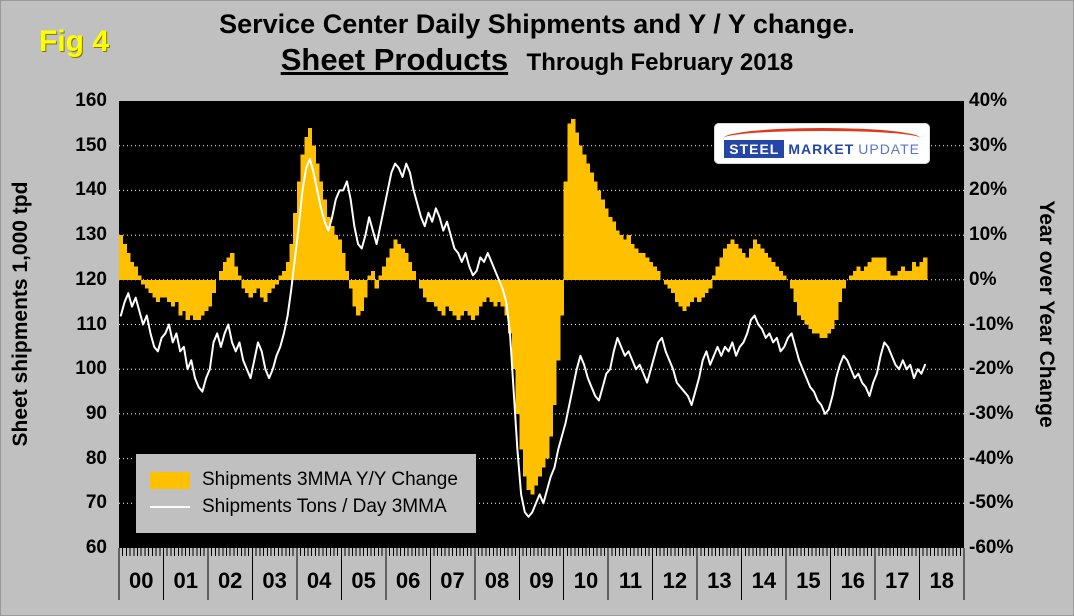 The width and height of the screenshot is (1074, 616). I want to click on year-label: 04, so click(319, 580).